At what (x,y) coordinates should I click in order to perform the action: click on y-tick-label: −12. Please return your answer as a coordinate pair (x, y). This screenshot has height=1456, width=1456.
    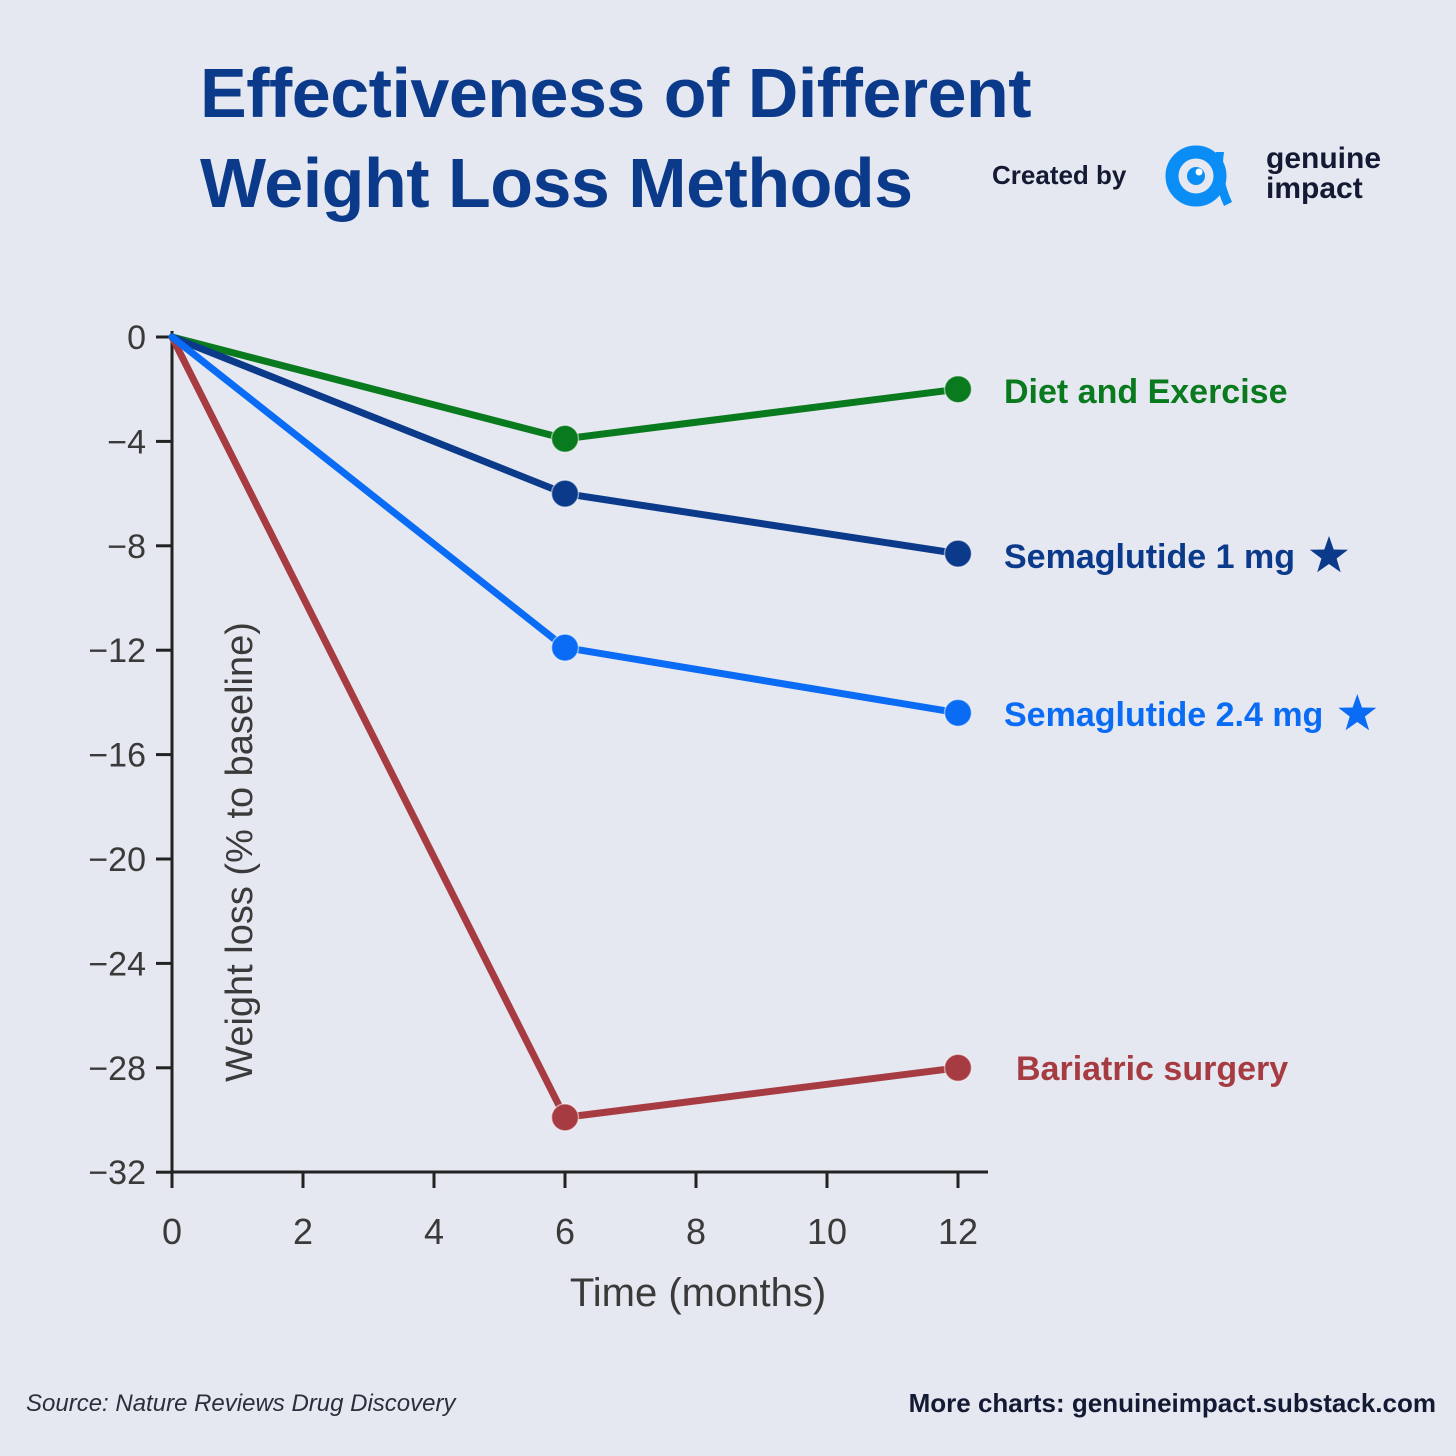
    Looking at the image, I should click on (117, 651).